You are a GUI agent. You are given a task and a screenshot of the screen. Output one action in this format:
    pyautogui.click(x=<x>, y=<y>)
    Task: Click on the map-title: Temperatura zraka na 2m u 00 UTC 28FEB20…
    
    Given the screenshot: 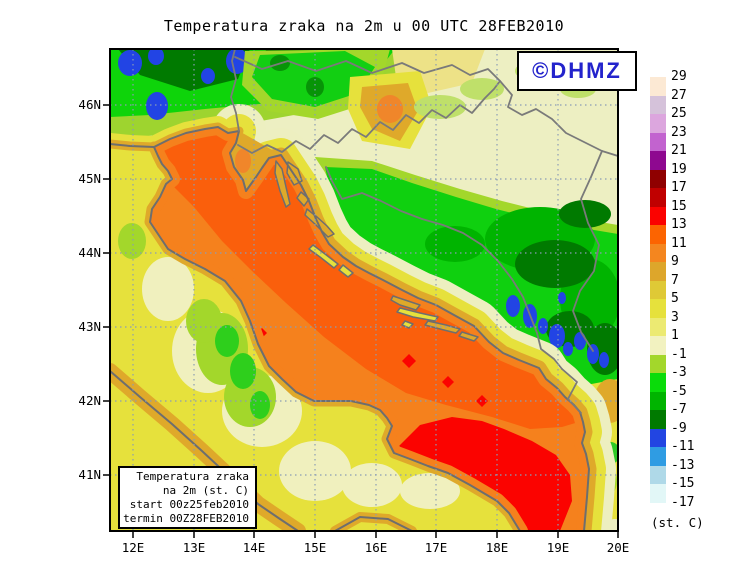 What is the action you would take?
    pyautogui.click(x=364, y=26)
    